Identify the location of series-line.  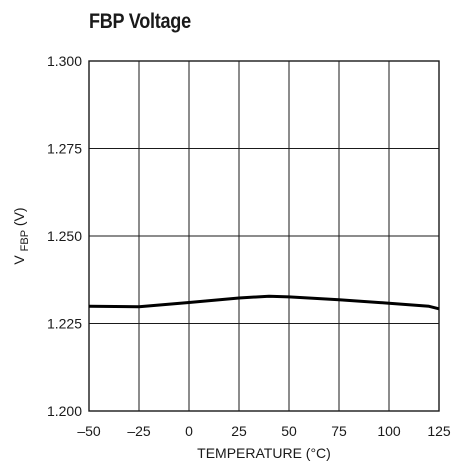
(264, 302).